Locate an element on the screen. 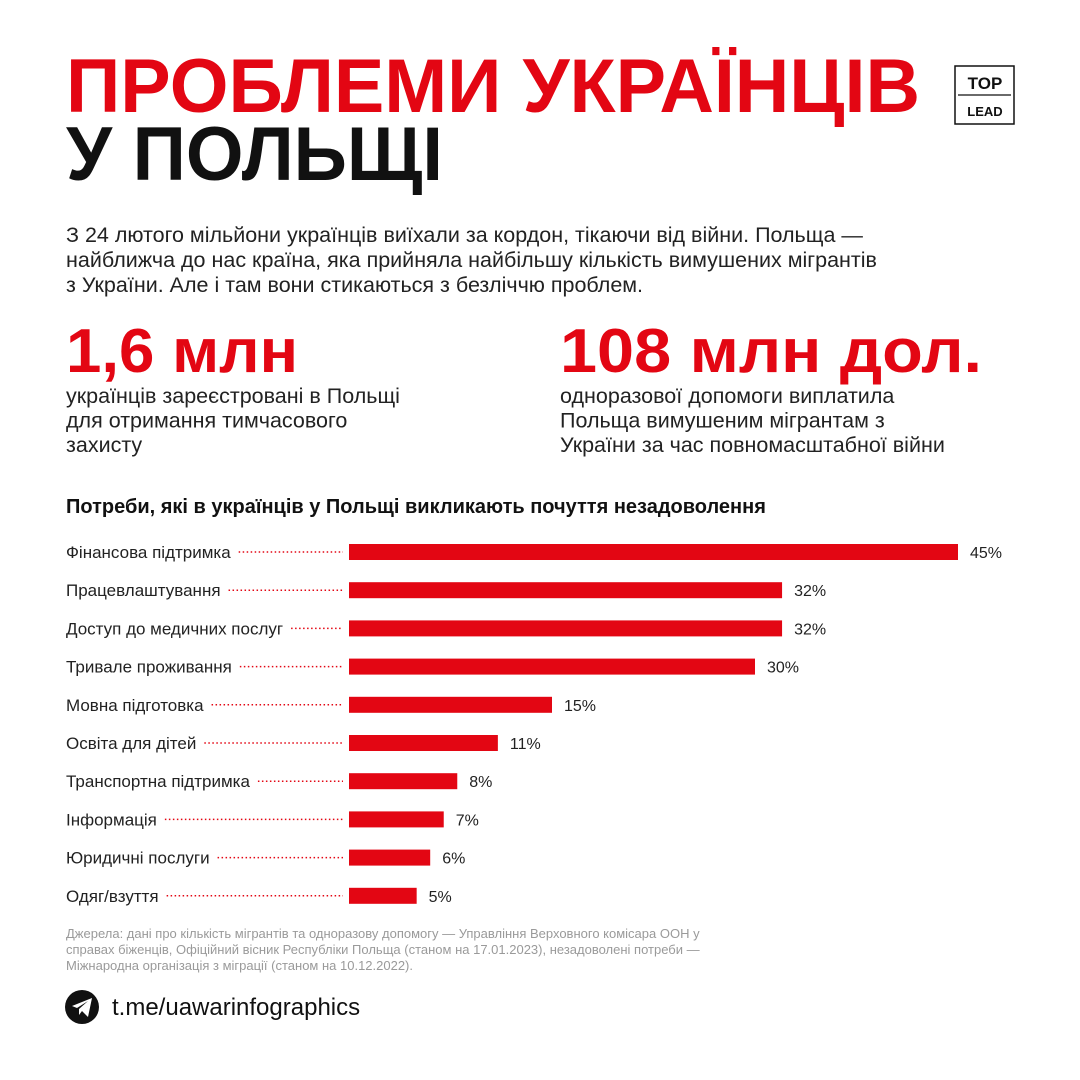 The image size is (1080, 1080). category-label: Освіта для дітей is located at coordinates (131, 743).